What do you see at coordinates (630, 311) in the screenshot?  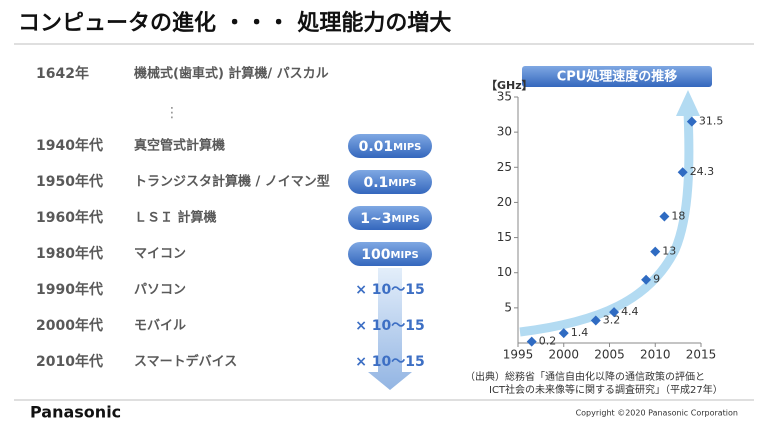 I see `point-label: 4.4` at bounding box center [630, 311].